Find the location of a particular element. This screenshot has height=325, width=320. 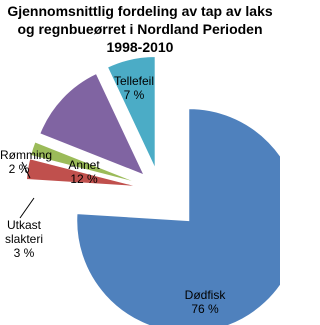

value-label: 76 % is located at coordinates (205, 309).